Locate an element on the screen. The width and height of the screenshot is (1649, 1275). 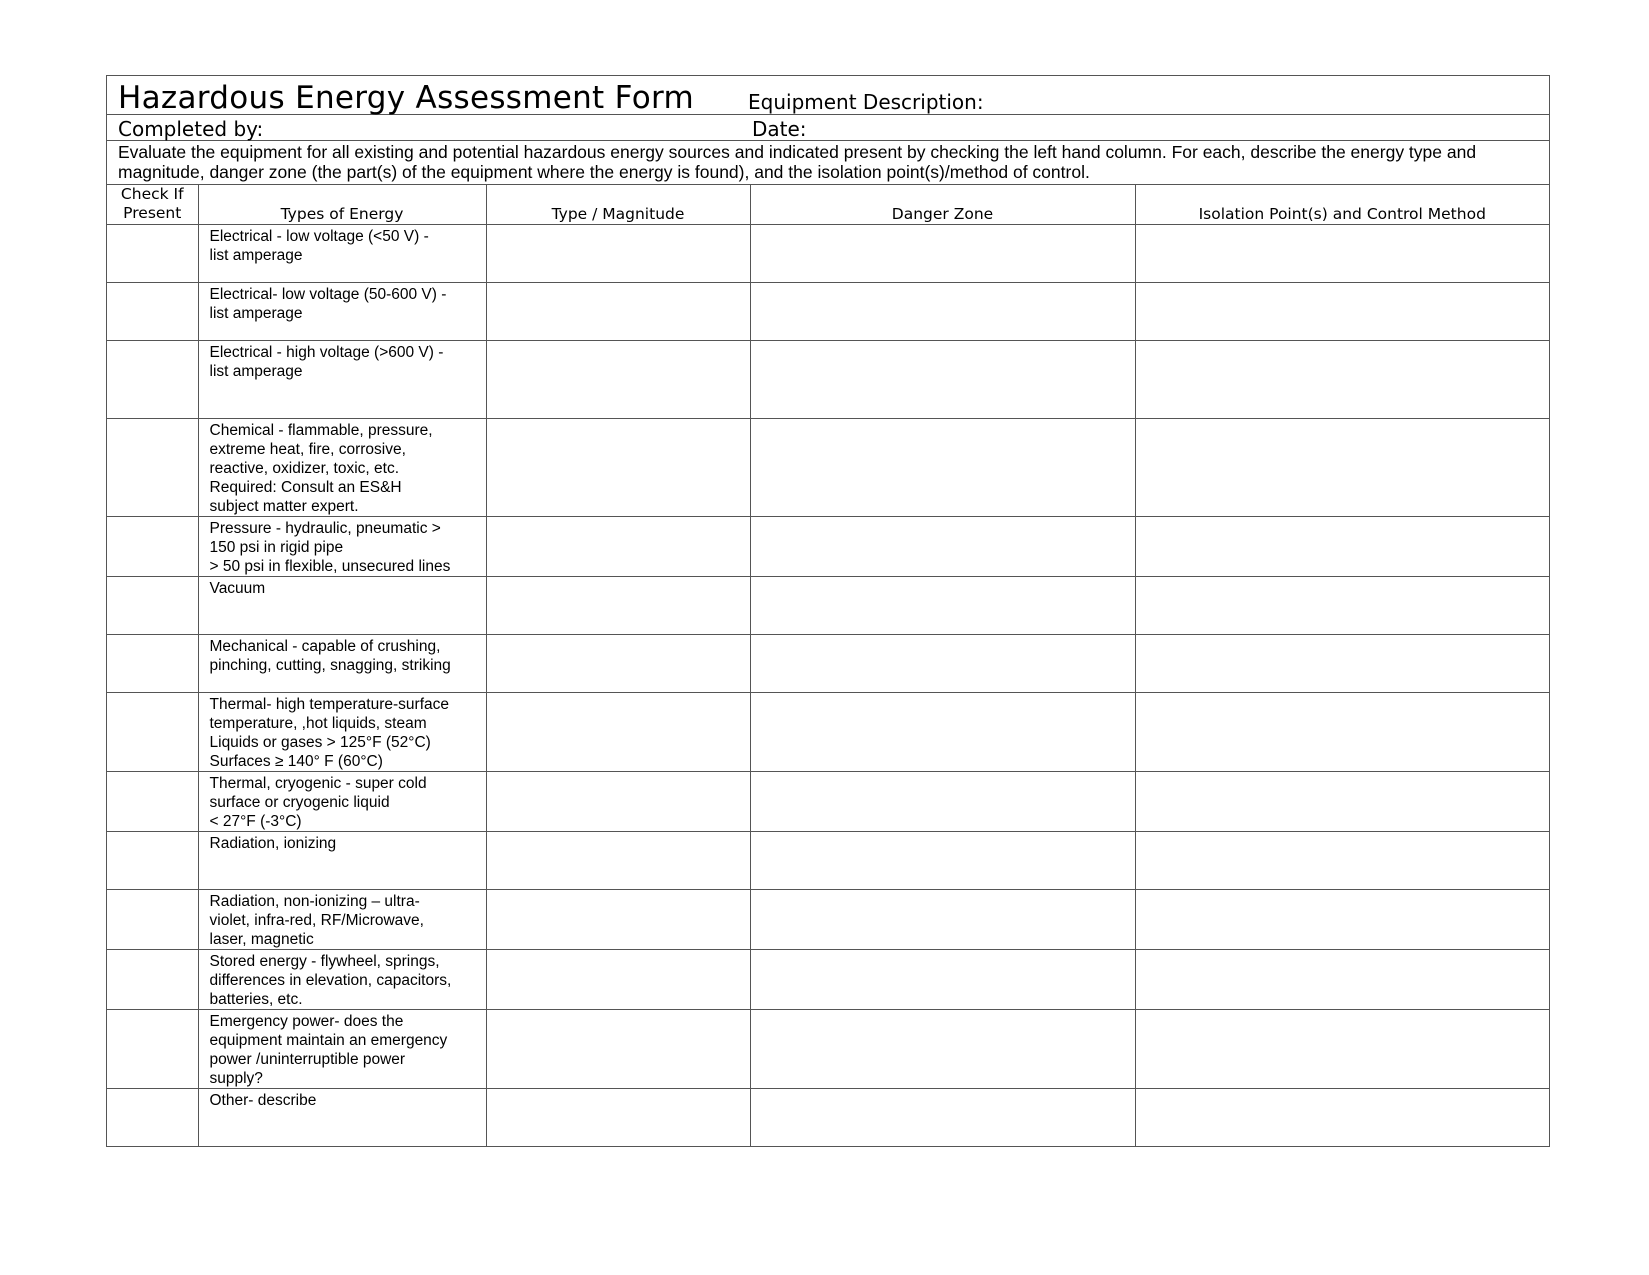
energy-type-cell: Other- describe is located at coordinates (342, 1117).